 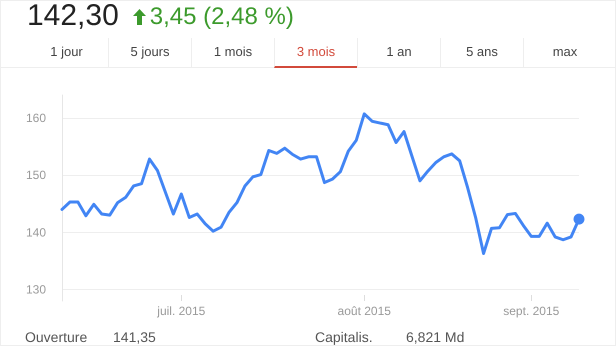 I want to click on y-tick-label: 130, so click(x=36, y=289).